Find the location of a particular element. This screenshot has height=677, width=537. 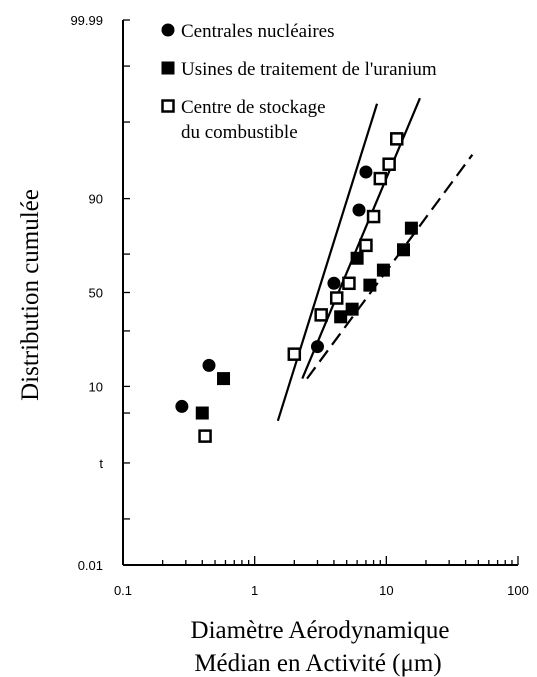

x-axis-label-line-2: Médian en Activité (μm) is located at coordinates (317, 663).